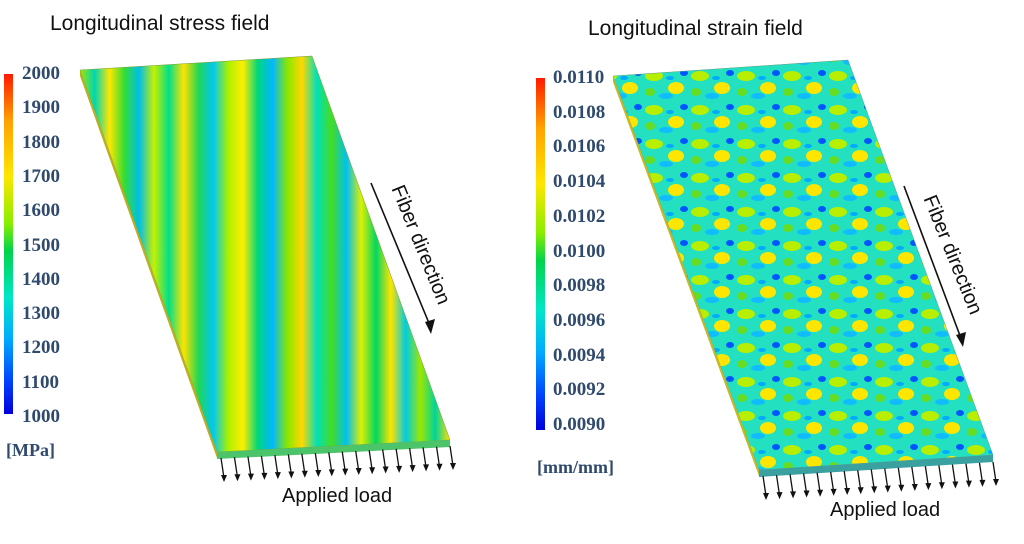 The height and width of the screenshot is (544, 1024). I want to click on stress-unit-label: [MPa], so click(30, 450).